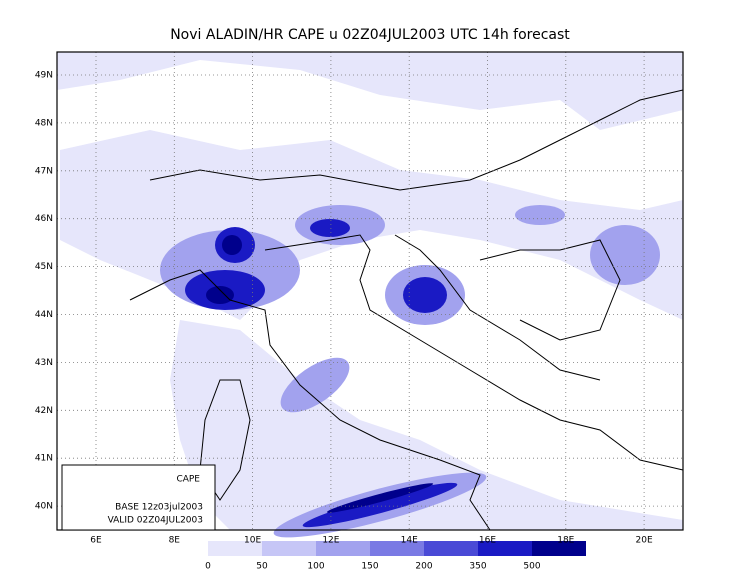 The height and width of the screenshot is (586, 740). Describe the element at coordinates (44, 363) in the screenshot. I see `lat-label: 43N` at that location.